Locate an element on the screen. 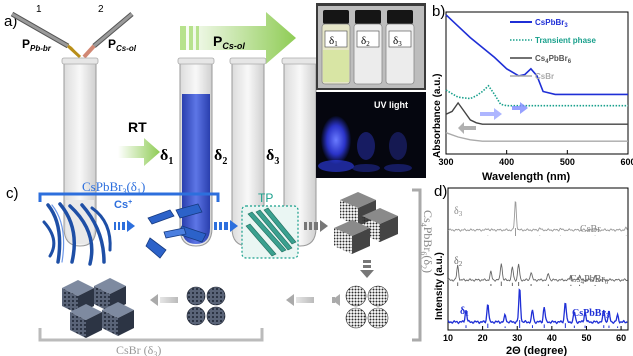  trace-label-d2: δ2 is located at coordinates (458, 262).